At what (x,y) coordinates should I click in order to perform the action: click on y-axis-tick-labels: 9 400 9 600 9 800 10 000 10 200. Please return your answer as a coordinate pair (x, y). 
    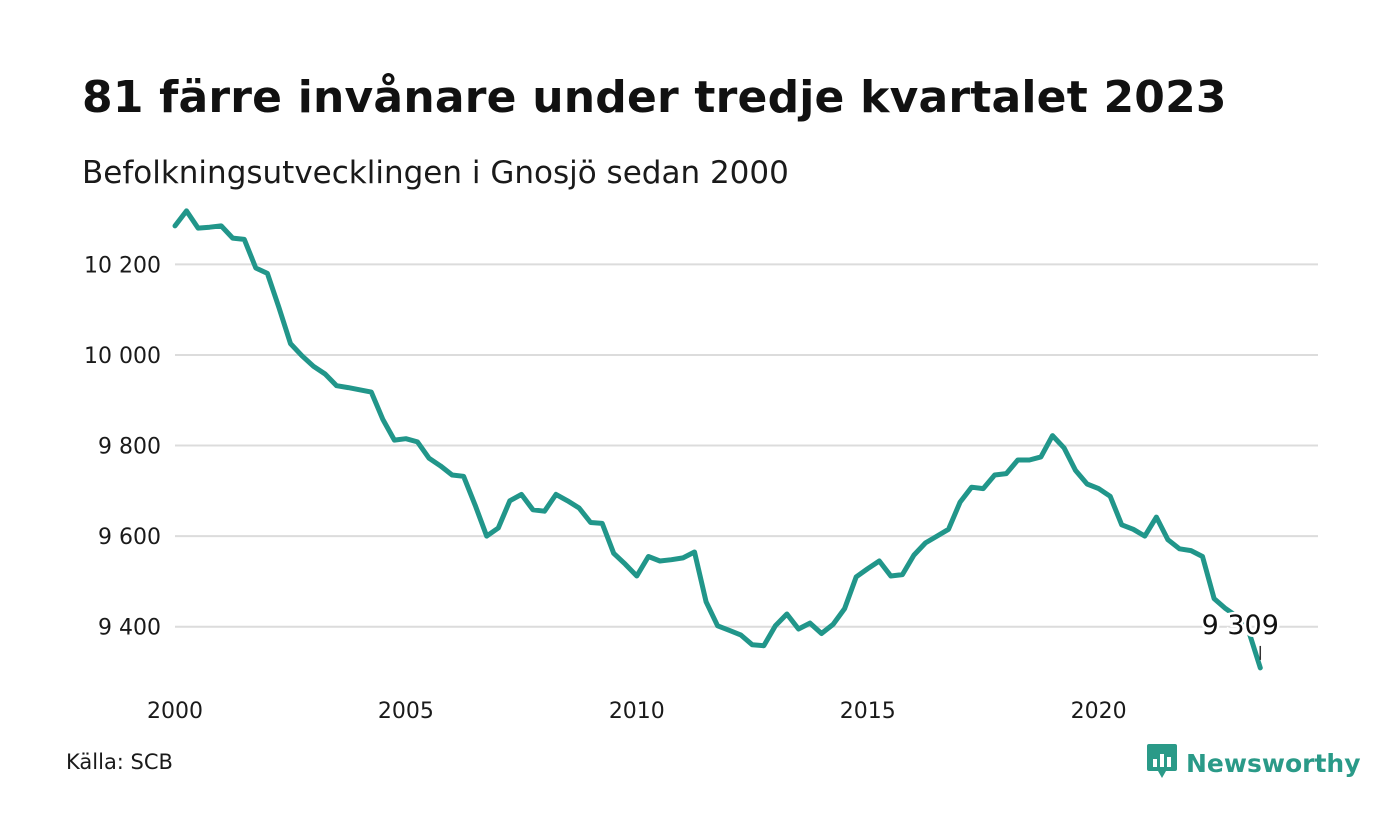
    Looking at the image, I should click on (122, 446).